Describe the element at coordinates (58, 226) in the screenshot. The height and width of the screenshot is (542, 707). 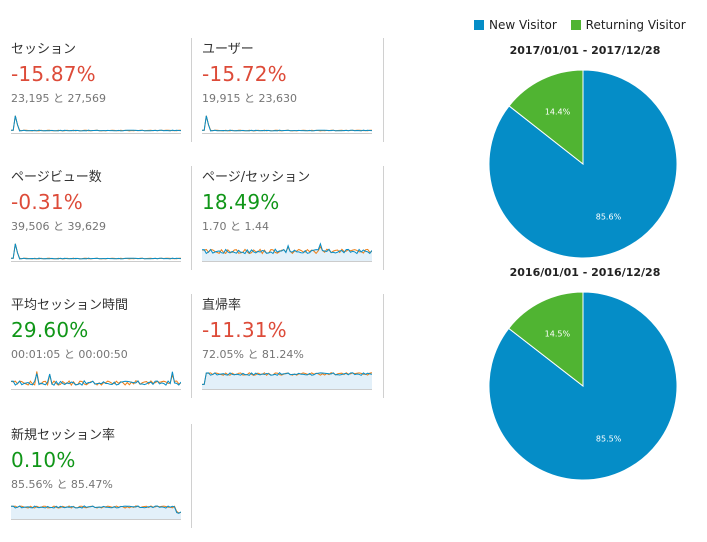
I see `metric-compare: 39,506 と 39,629` at that location.